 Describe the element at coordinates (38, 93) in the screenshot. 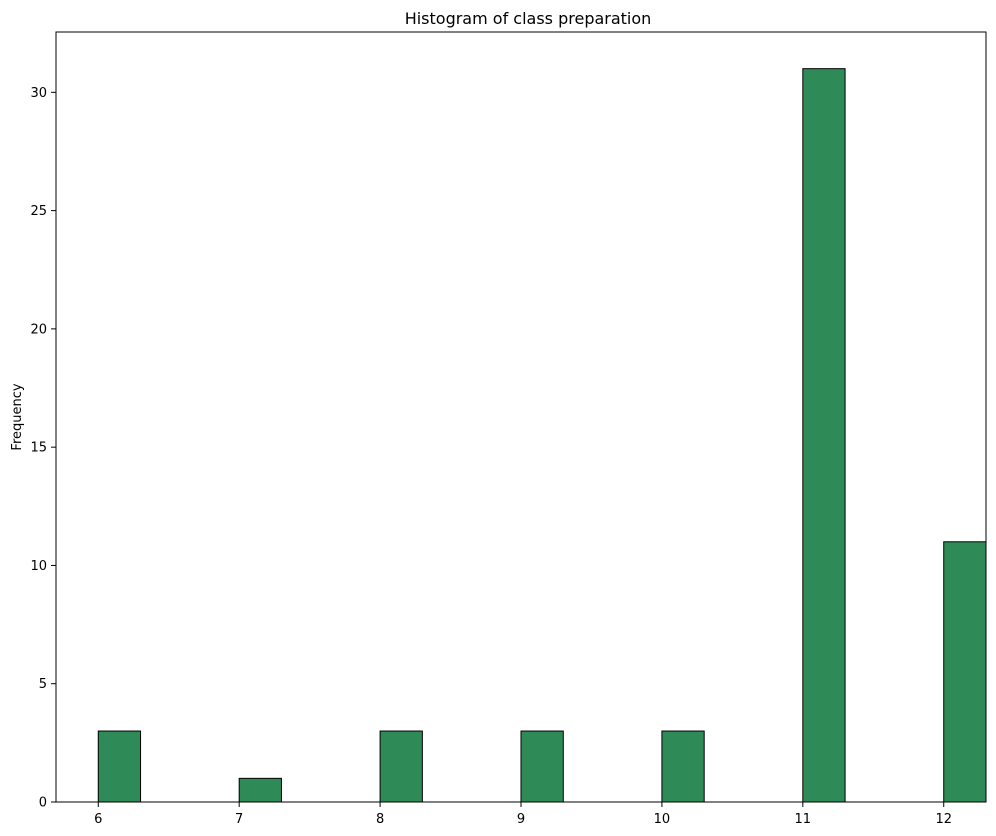

I see `y-tick-label-30: 30` at that location.